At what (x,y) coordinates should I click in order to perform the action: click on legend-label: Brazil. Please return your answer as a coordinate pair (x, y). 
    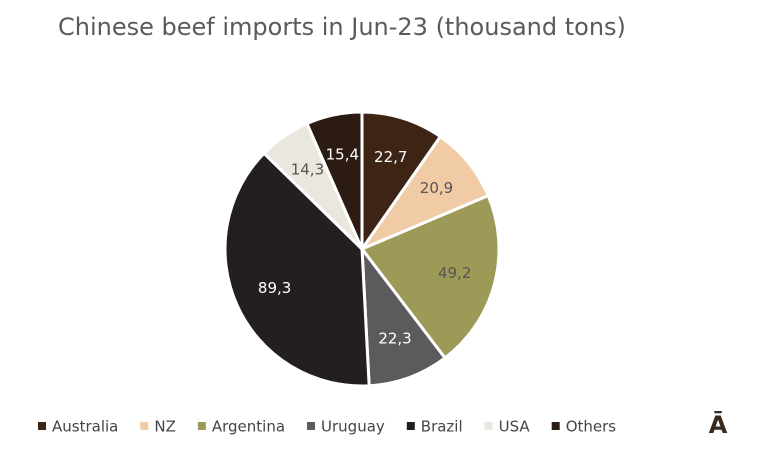
    Looking at the image, I should click on (442, 427).